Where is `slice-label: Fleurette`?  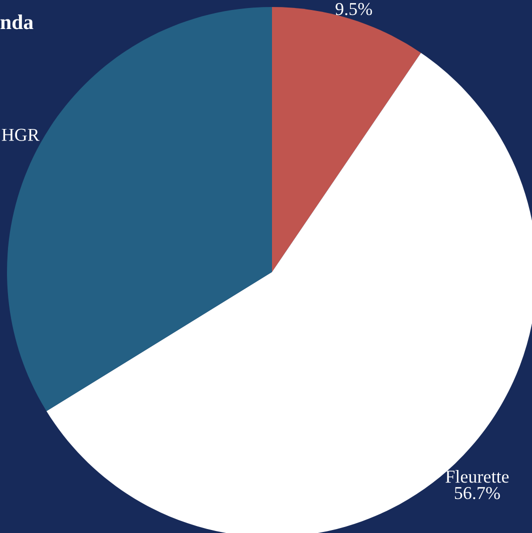
slice-label: Fleurette is located at coordinates (477, 476).